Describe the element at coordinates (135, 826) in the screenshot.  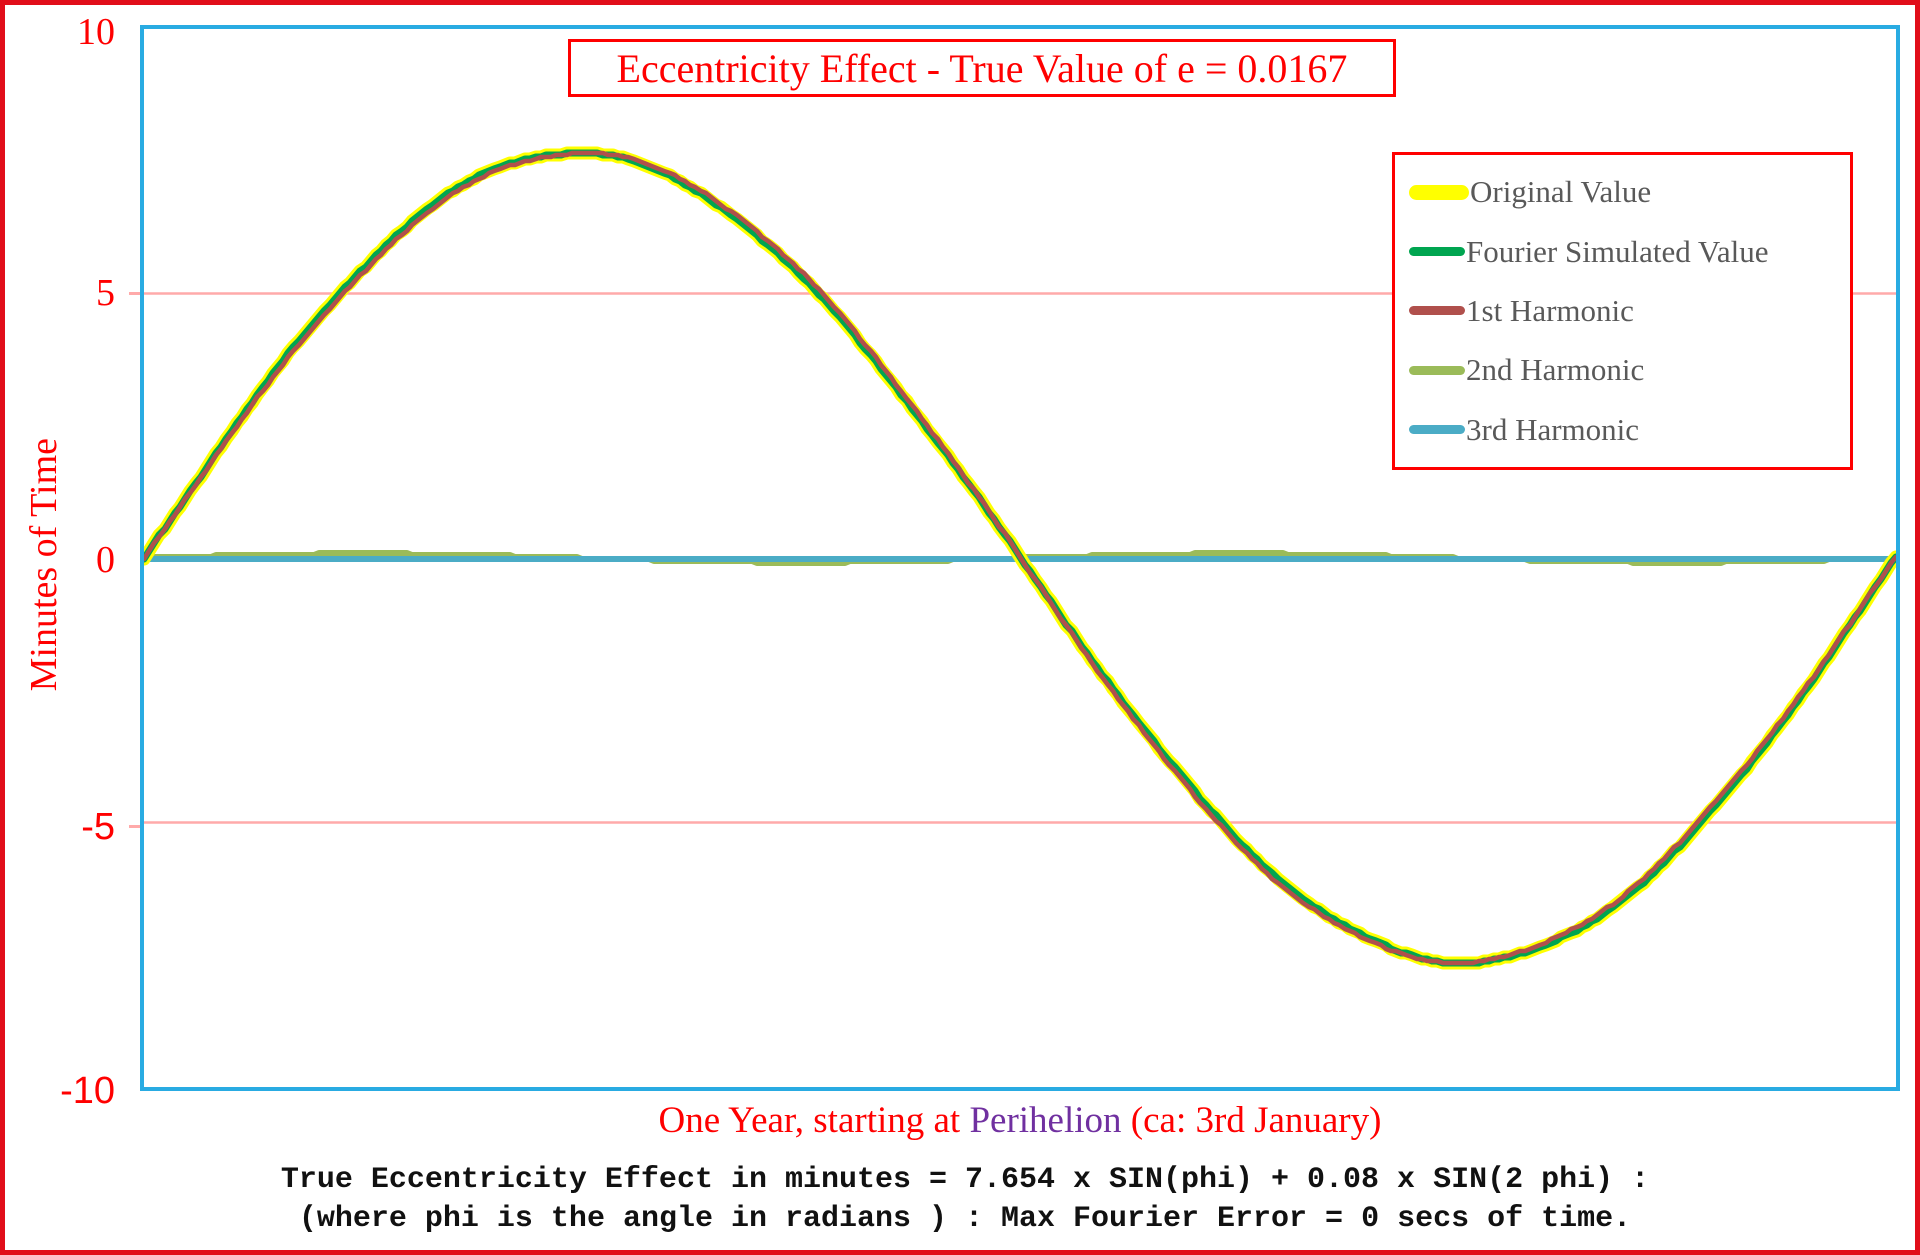
I see `axis-tick-minus5` at that location.